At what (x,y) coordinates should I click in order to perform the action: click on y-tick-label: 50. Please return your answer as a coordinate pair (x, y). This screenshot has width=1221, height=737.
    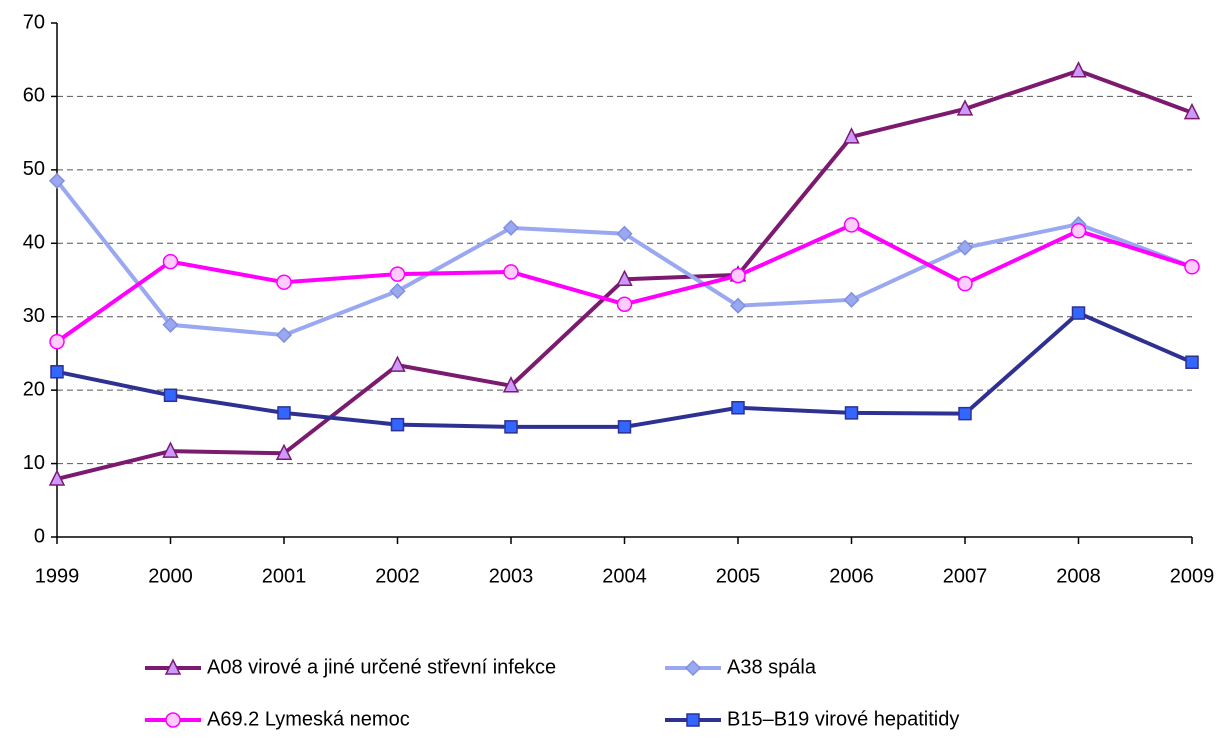
    Looking at the image, I should click on (34, 169).